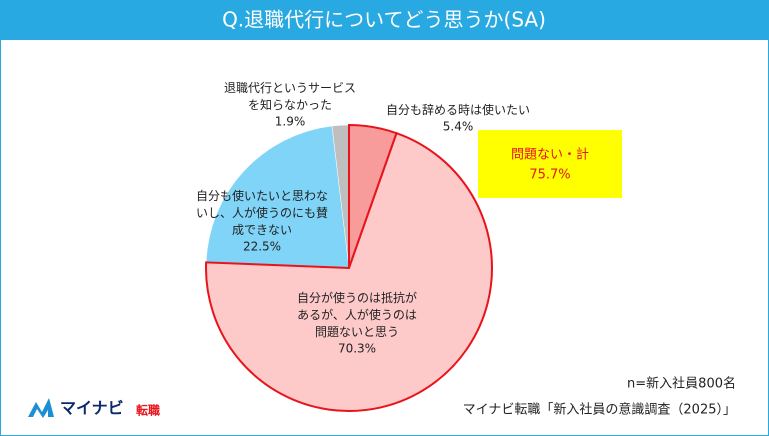 This screenshot has height=436, width=769. I want to click on logo-name: マイナビ, so click(92, 408).